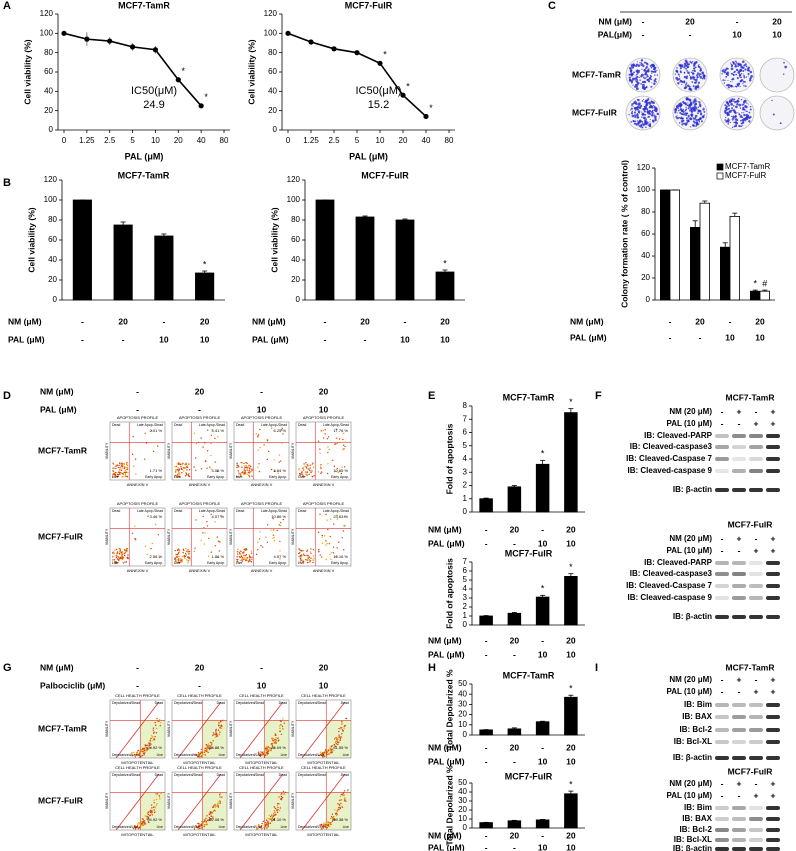  I want to click on y-tick-label: 2, so click(465, 485).